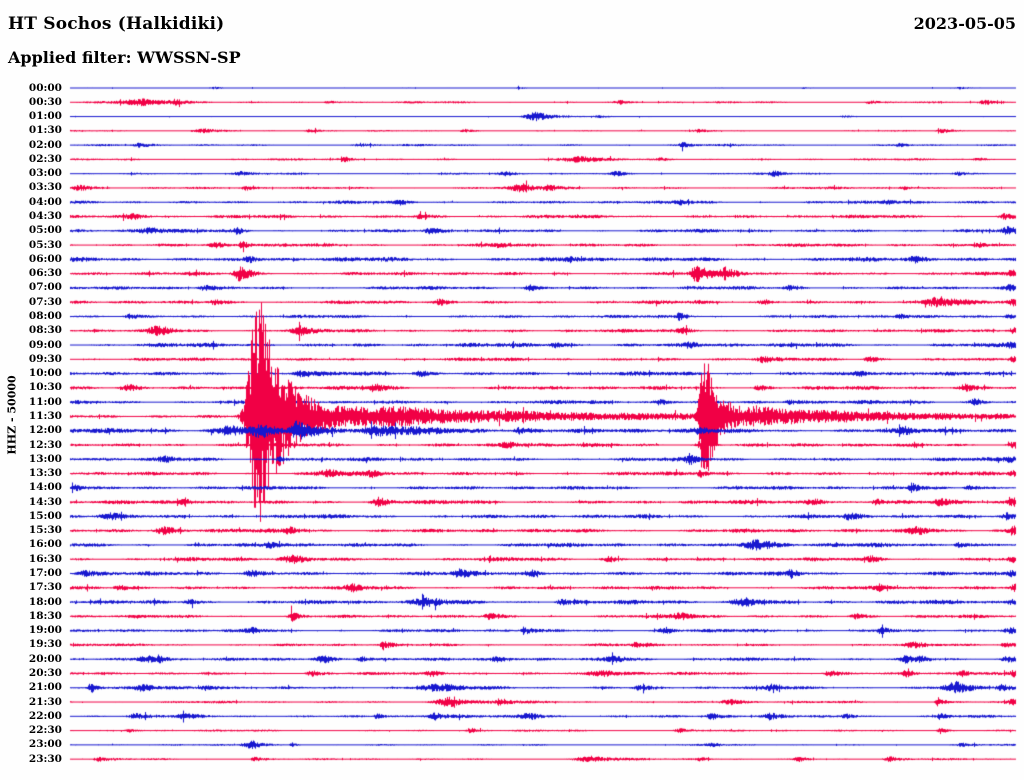  What do you see at coordinates (45, 373) in the screenshot?
I see `time-label: 10:00` at bounding box center [45, 373].